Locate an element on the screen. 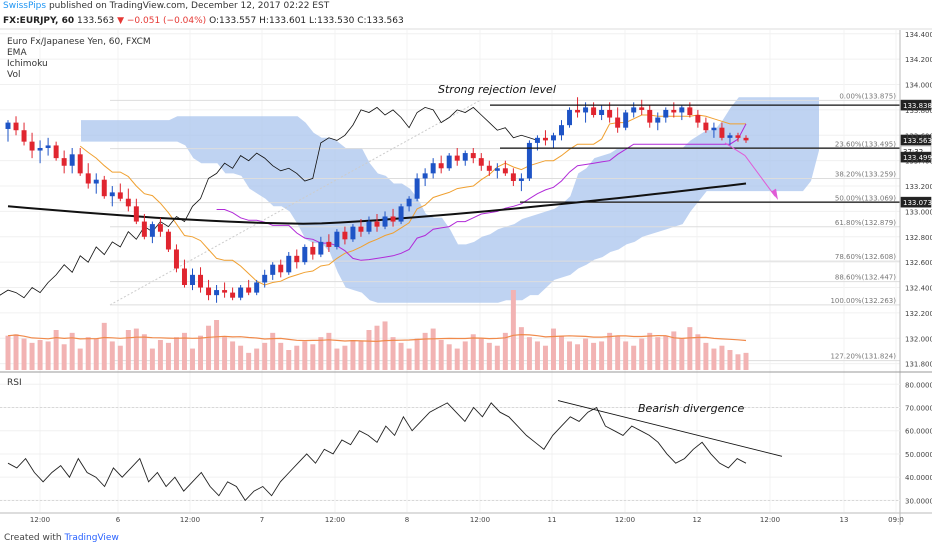  projection-arrow-head is located at coordinates (774, 194).